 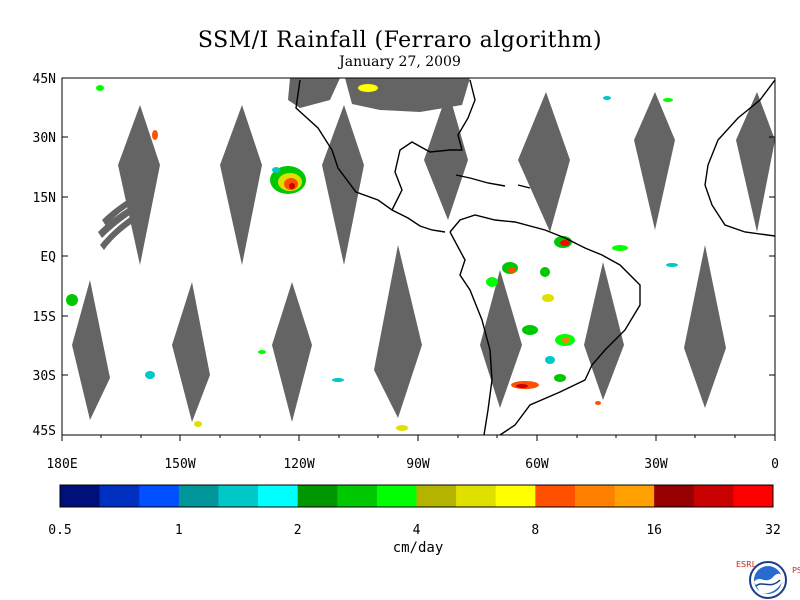 I want to click on colorbar-tick-label: 4, so click(x=417, y=530).